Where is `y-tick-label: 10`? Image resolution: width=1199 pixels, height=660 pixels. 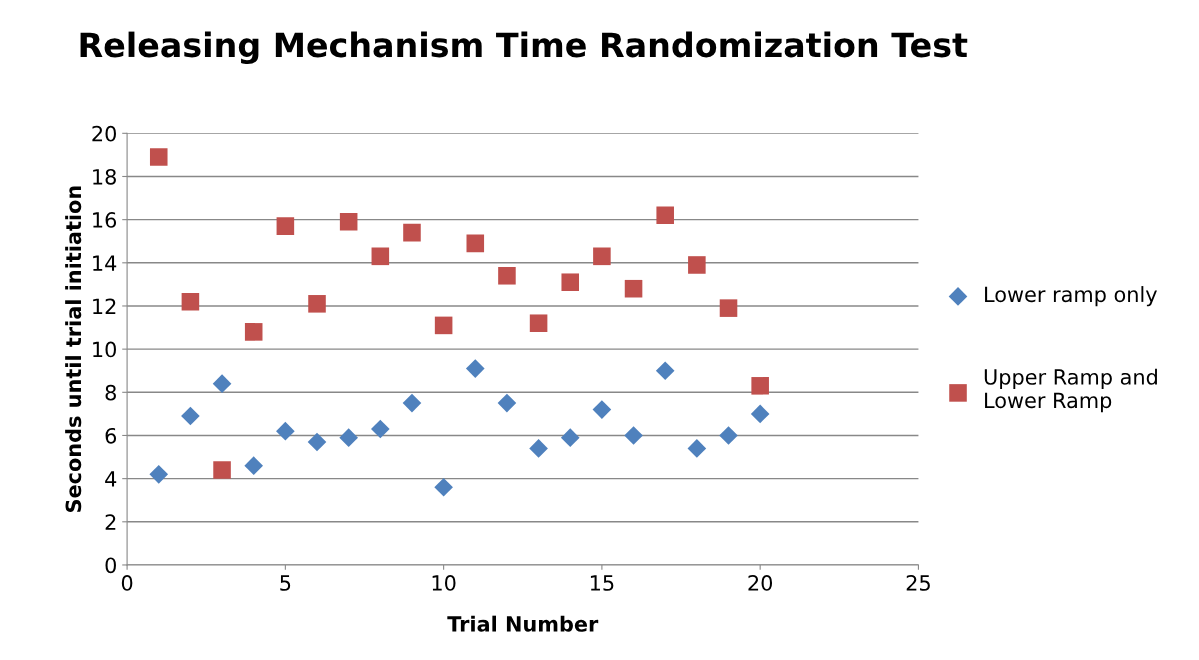 y-tick-label: 10 is located at coordinates (104, 349).